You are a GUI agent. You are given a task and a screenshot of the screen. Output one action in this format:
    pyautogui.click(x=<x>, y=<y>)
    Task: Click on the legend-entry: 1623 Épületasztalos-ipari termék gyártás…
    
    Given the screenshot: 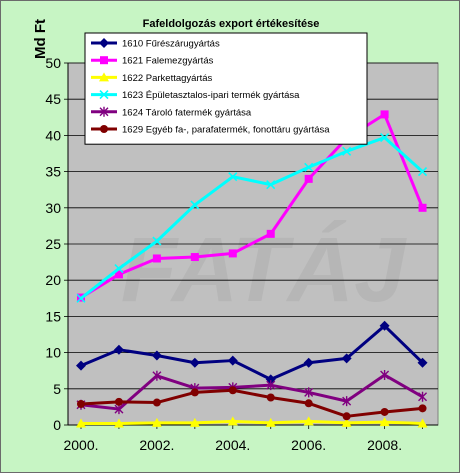 What is the action you would take?
    pyautogui.click(x=195, y=95)
    